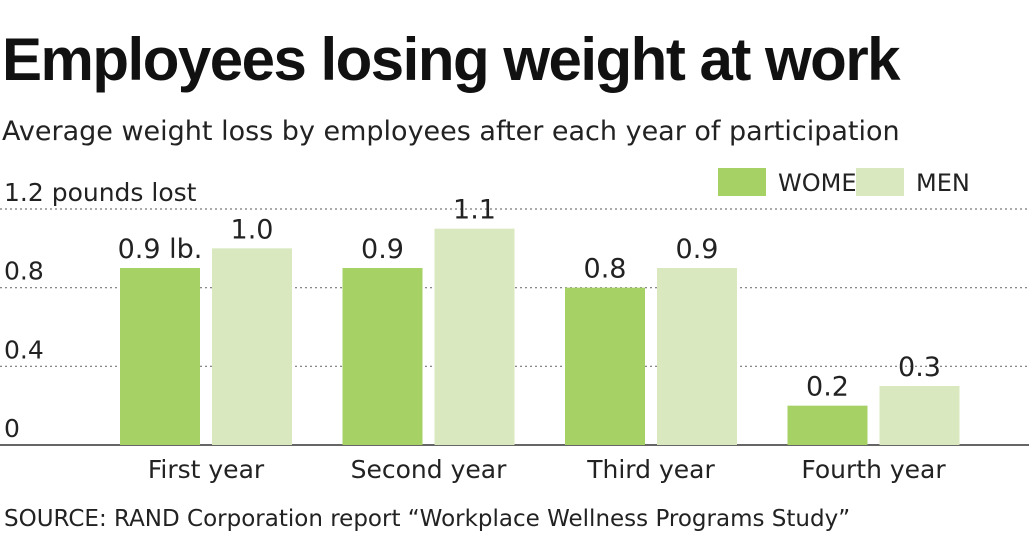 This screenshot has height=540, width=1029. Describe the element at coordinates (24, 271) in the screenshot. I see `y-tick-label: 0.8` at that location.